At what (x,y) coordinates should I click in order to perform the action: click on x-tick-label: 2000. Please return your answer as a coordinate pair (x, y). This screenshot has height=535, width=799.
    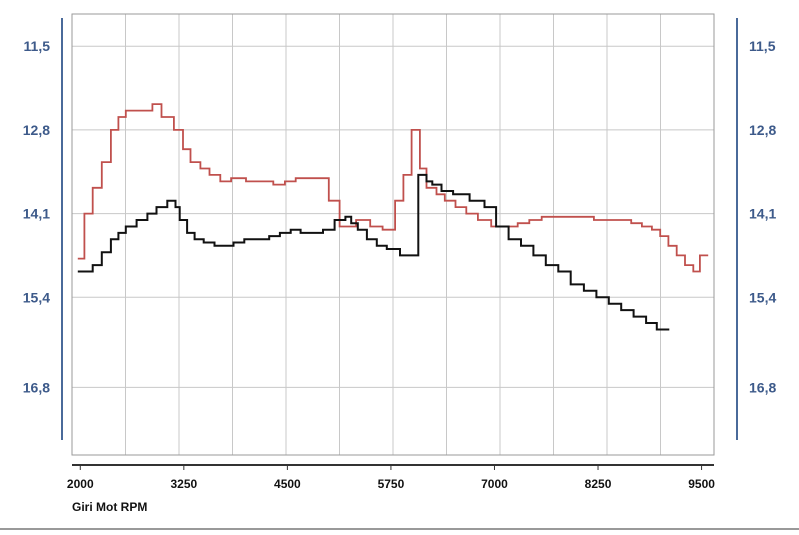
    Looking at the image, I should click on (80, 484).